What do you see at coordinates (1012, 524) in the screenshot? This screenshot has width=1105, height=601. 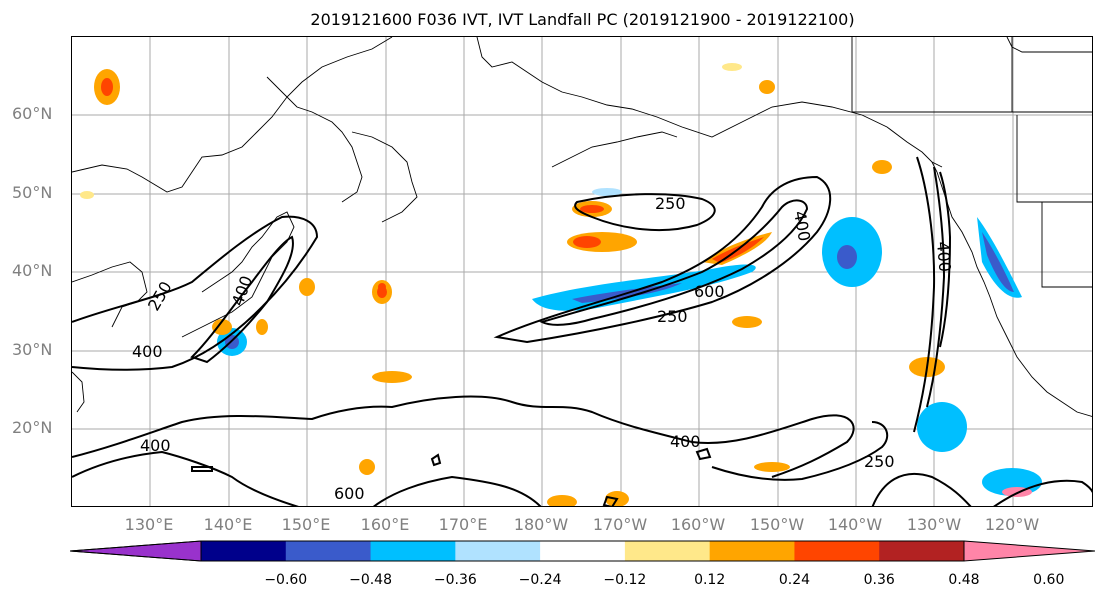 I see `lon-label: 120°W` at bounding box center [1012, 524].